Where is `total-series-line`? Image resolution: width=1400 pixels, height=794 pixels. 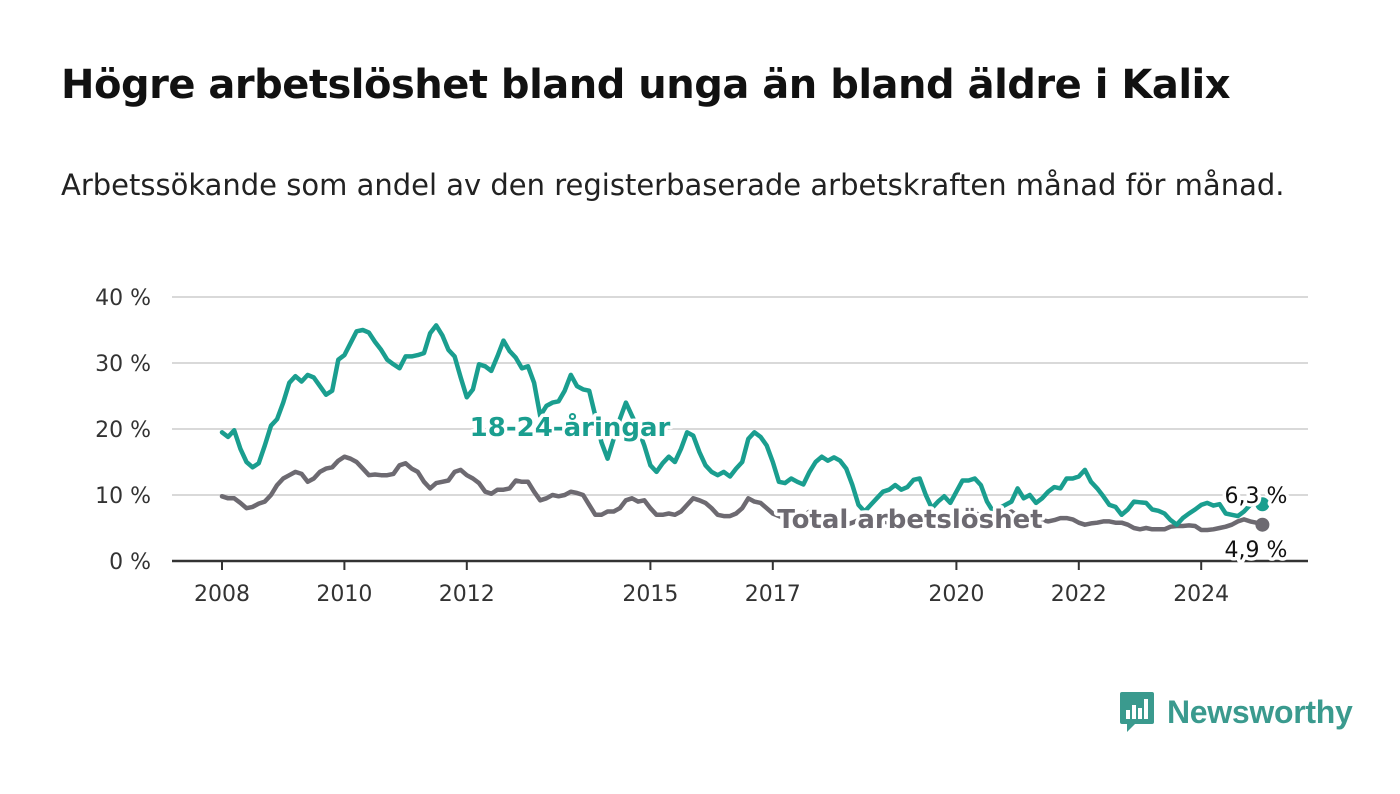 total-series-line is located at coordinates (742, 493).